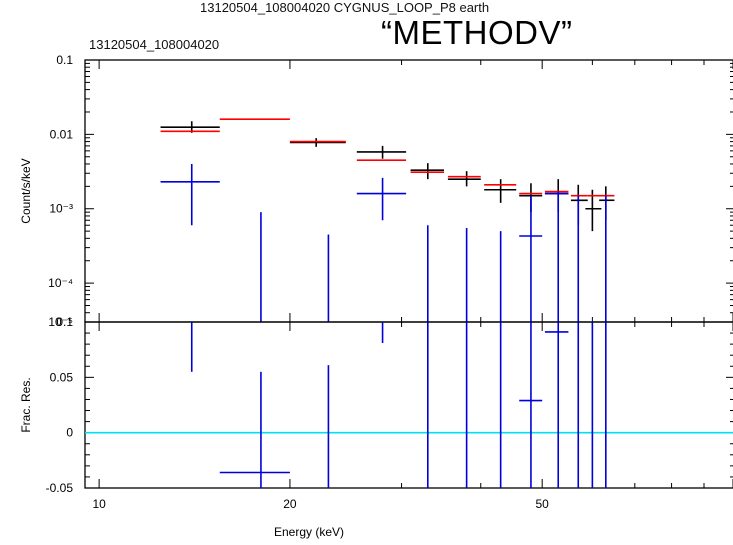  Describe the element at coordinates (60, 283) in the screenshot. I see `y-tick-label: 10⁻⁴` at that location.